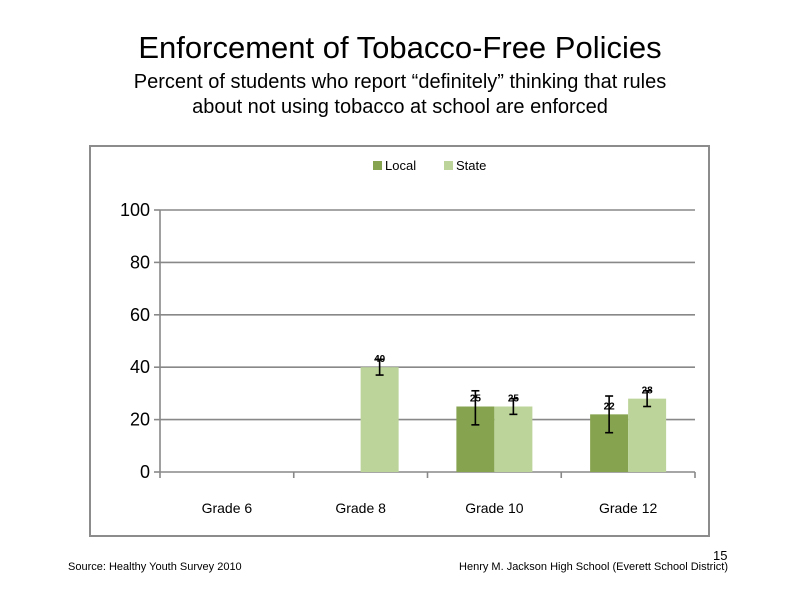 The width and height of the screenshot is (800, 600). What do you see at coordinates (140, 262) in the screenshot?
I see `y-tick-label: 80` at bounding box center [140, 262].